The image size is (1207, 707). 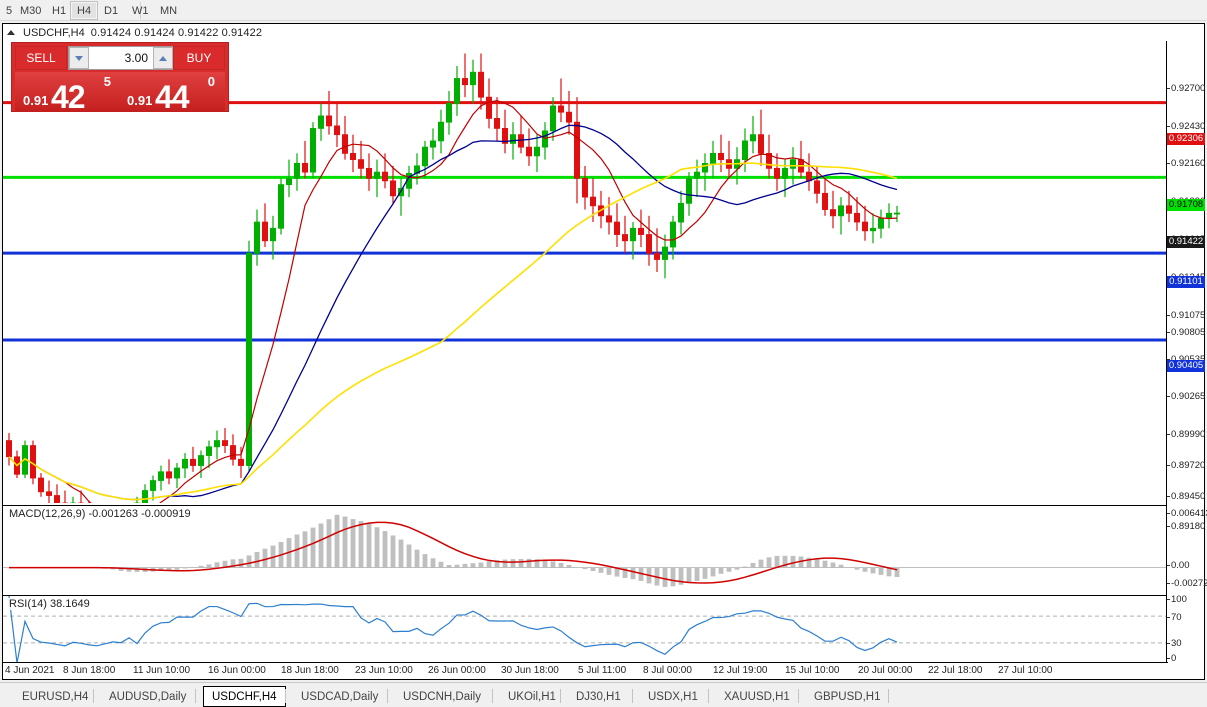 What do you see at coordinates (812, 670) in the screenshot?
I see `time-label: 15 Jul 10:00` at bounding box center [812, 670].